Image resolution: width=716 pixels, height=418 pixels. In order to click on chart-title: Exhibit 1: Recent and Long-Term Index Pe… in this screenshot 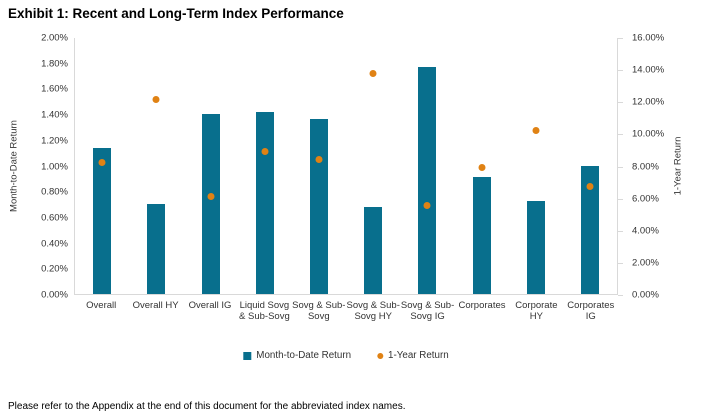, I will do `click(176, 13)`.